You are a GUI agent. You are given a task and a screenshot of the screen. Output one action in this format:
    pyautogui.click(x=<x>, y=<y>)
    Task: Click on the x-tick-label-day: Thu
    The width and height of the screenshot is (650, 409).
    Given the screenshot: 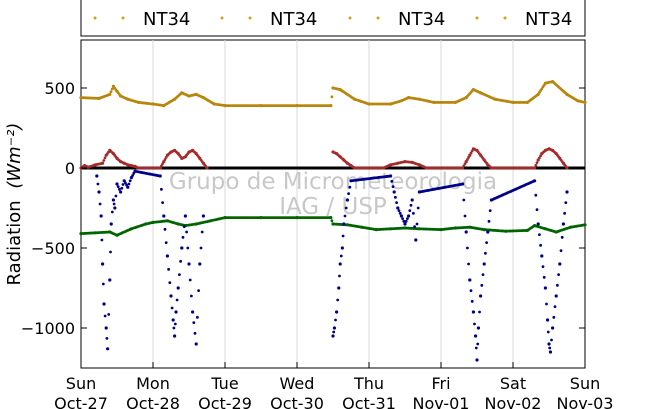 What is the action you would take?
    pyautogui.click(x=368, y=383)
    